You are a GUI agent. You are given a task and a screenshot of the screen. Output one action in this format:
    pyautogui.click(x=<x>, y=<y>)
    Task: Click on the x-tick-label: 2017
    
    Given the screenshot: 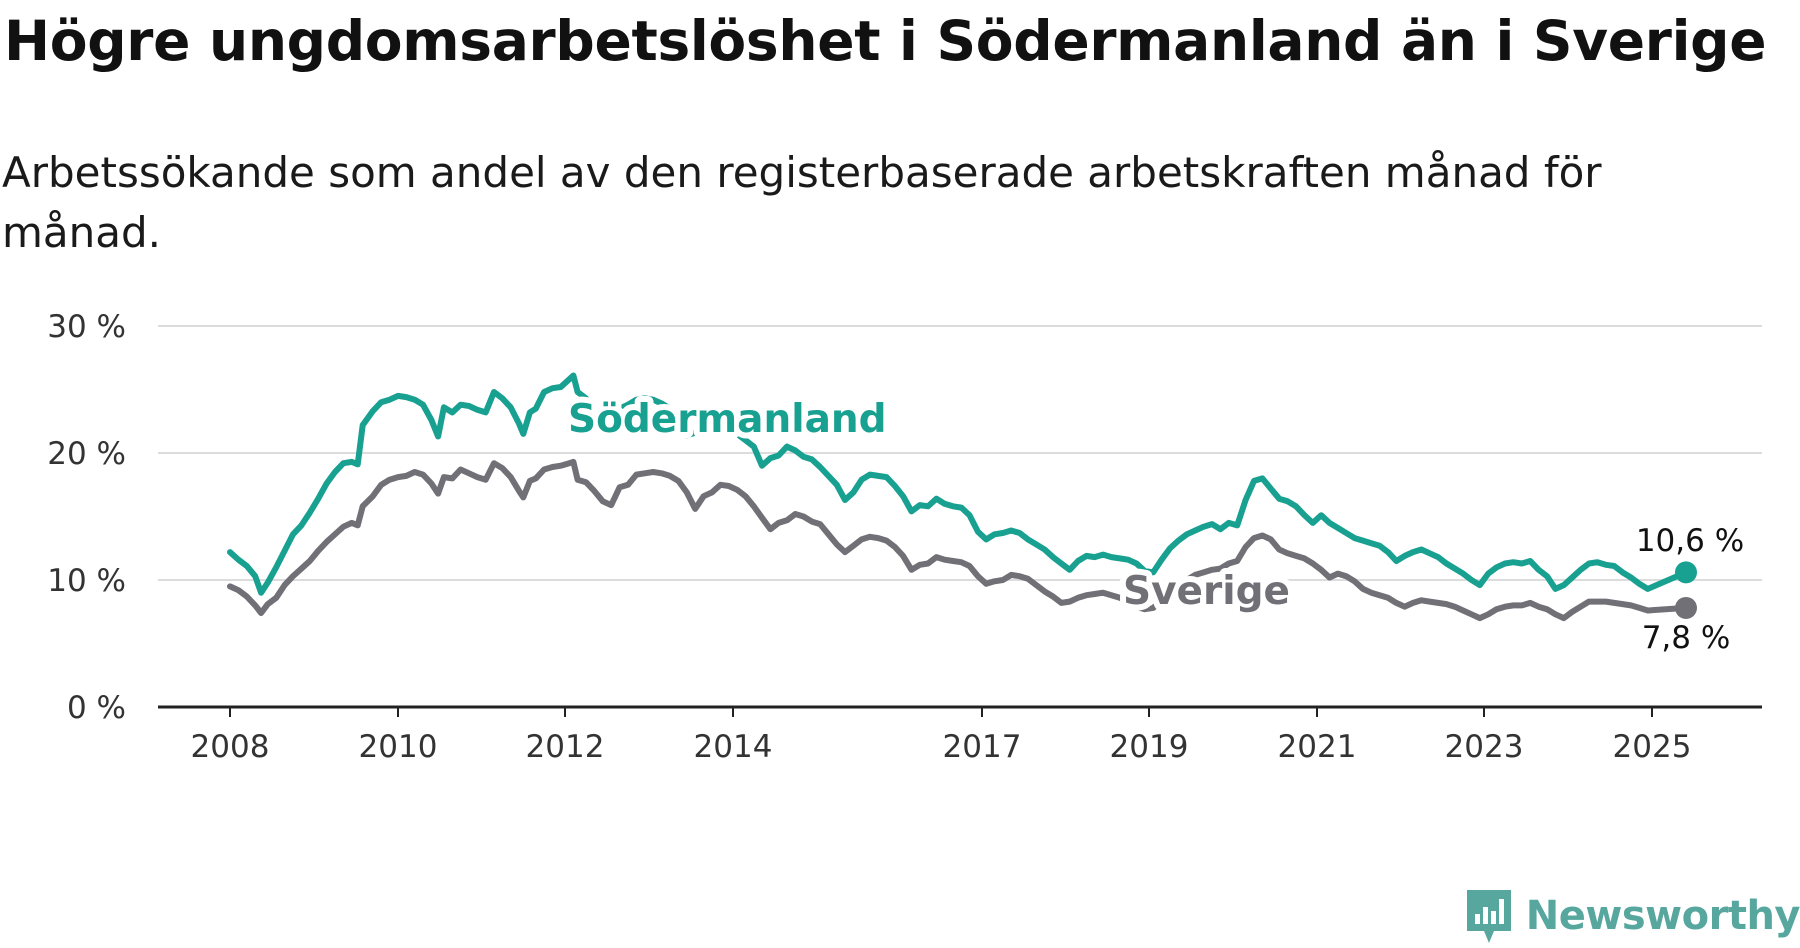 What is the action you would take?
    pyautogui.click(x=982, y=747)
    